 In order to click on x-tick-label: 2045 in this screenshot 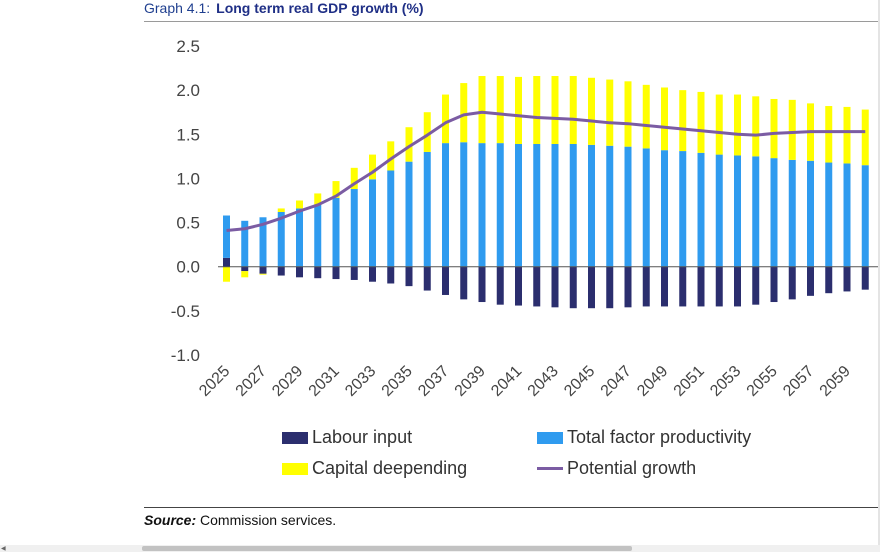, I will do `click(579, 381)`.